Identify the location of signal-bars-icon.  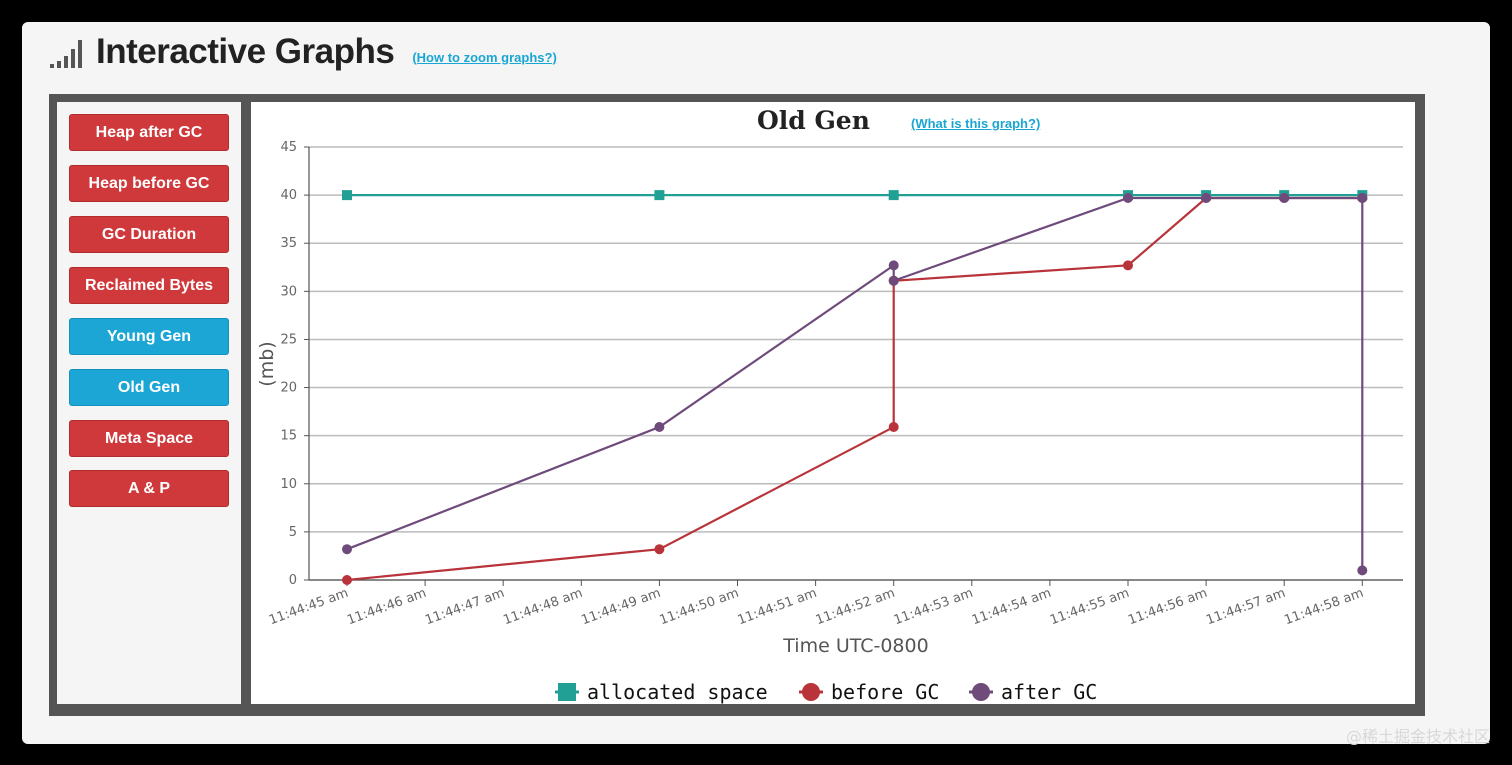
(66, 54).